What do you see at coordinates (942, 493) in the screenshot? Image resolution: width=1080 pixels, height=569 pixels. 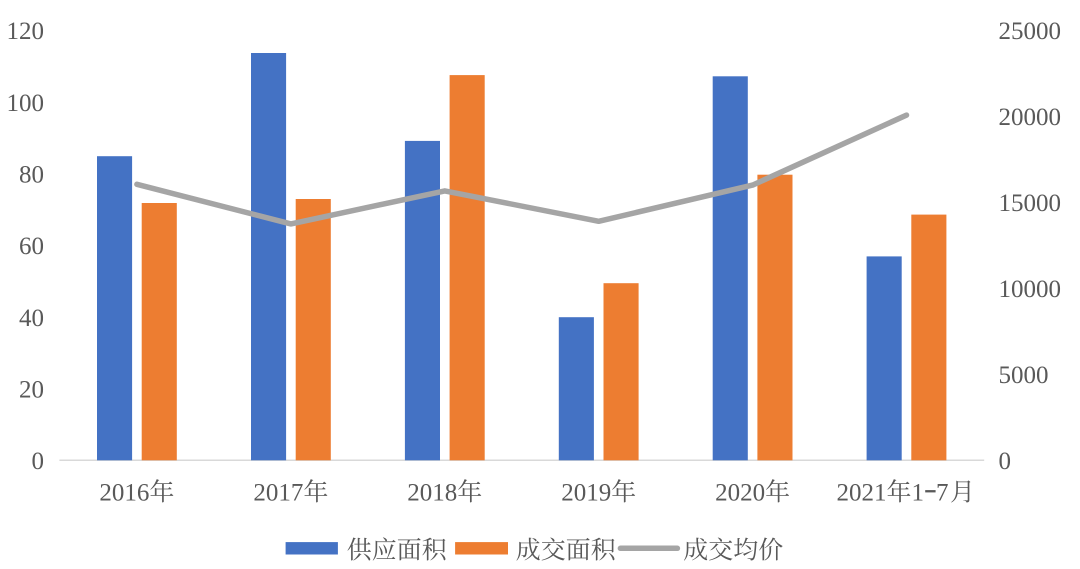 I see `svg-text: 7` at bounding box center [942, 493].